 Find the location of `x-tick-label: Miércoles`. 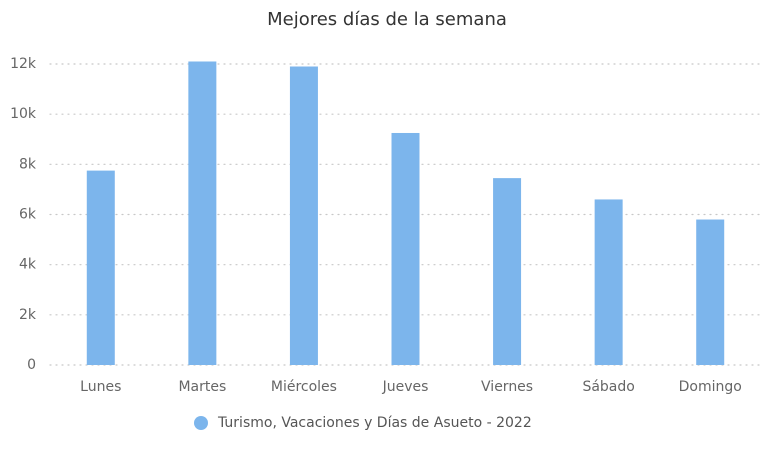

x-tick-label: Miércoles is located at coordinates (304, 387).